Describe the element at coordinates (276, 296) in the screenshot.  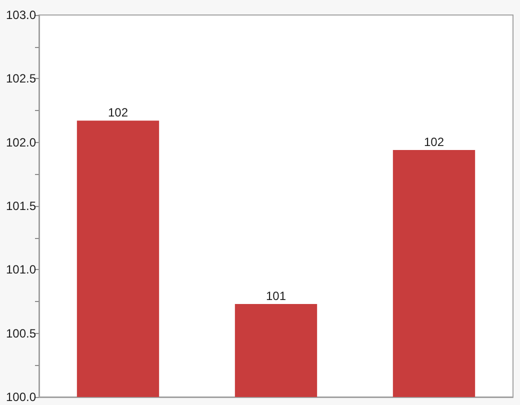
I see `data-label: 101` at that location.